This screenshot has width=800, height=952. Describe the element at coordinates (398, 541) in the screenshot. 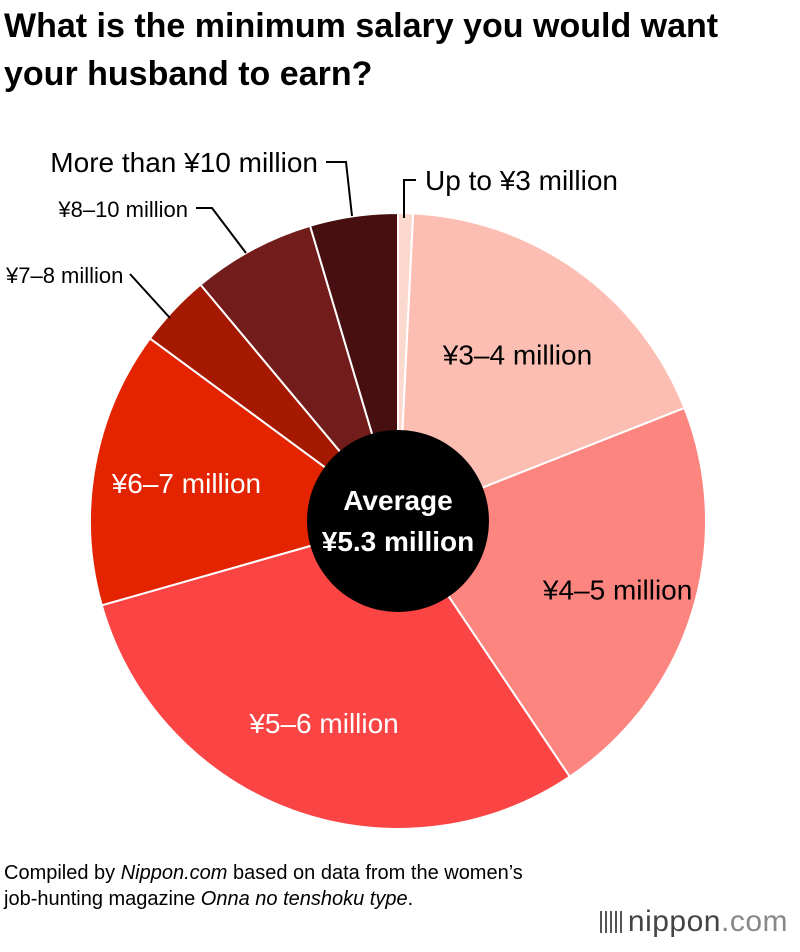

I see `center-label-line2: ¥5.3 million` at that location.